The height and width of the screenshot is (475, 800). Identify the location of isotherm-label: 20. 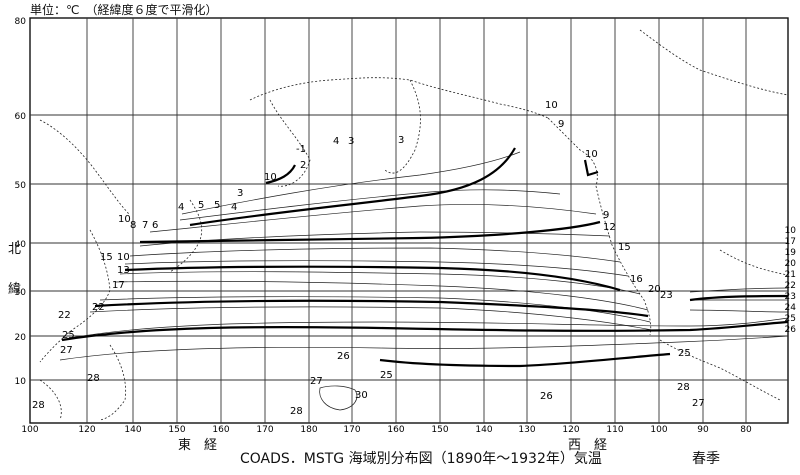
(654, 289).